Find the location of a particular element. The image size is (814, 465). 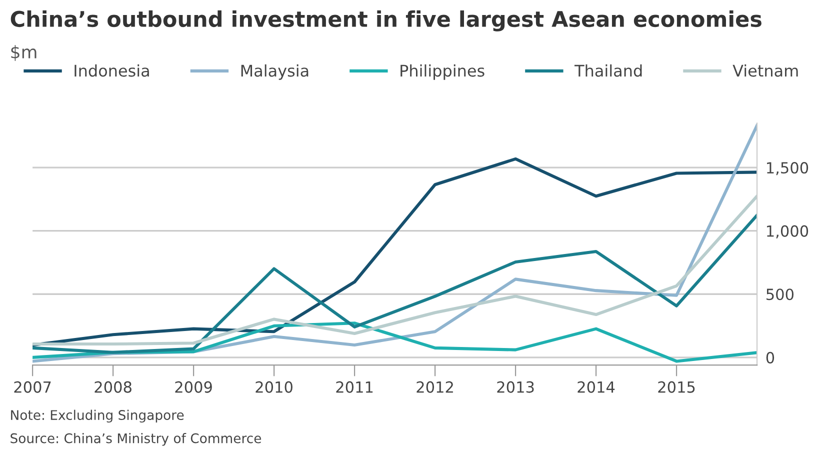

y-tick-label: 1,500 is located at coordinates (787, 169).